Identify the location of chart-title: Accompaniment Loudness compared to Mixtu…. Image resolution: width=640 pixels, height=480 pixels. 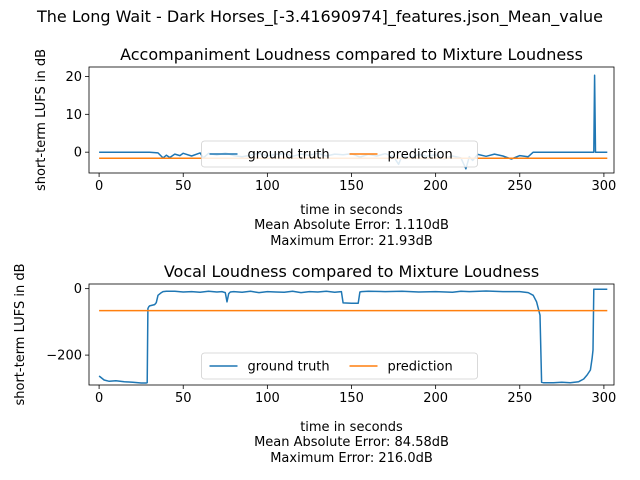
(351, 54).